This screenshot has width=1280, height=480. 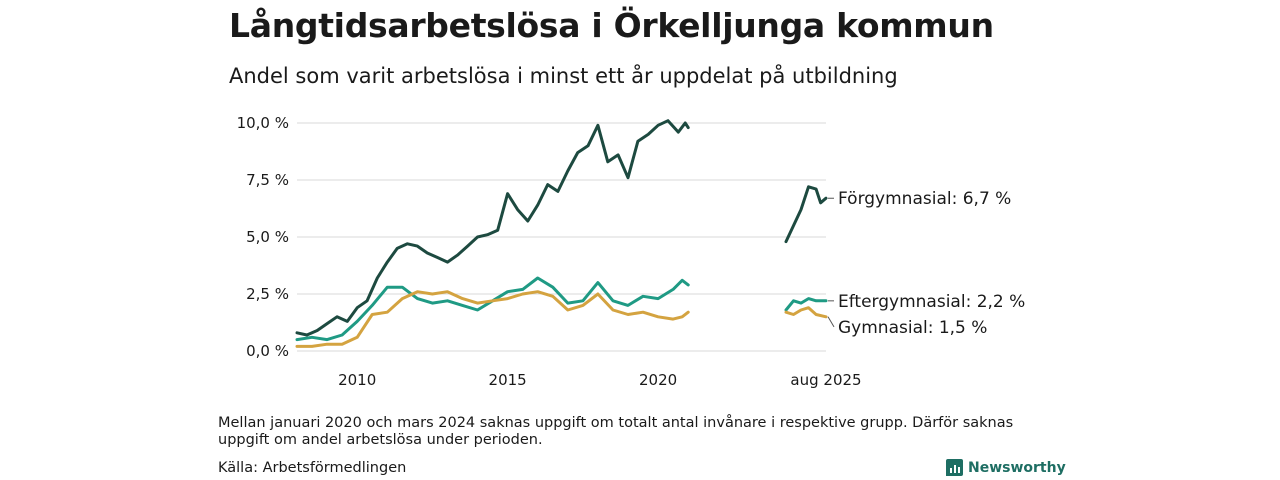 What do you see at coordinates (357, 380) in the screenshot?
I see `x-tick-label: 2010` at bounding box center [357, 380].